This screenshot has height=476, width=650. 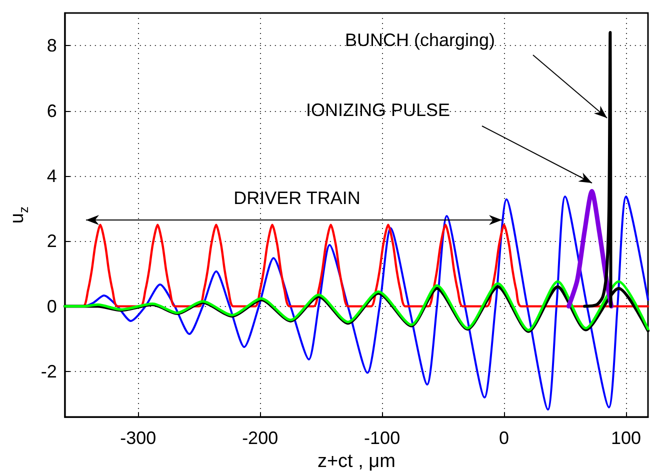 What do you see at coordinates (48, 371) in the screenshot?
I see `y-tick-label: -2` at bounding box center [48, 371].